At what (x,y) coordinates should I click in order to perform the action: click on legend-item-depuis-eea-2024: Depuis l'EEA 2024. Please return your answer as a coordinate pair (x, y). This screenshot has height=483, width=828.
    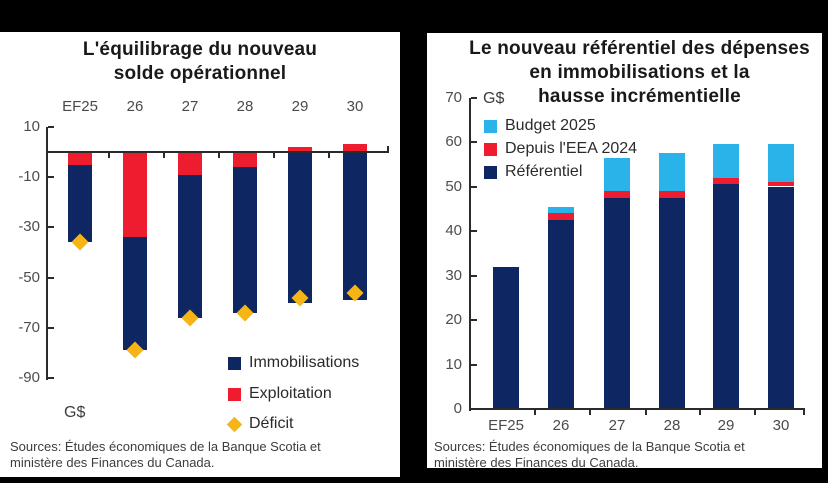
    Looking at the image, I should click on (560, 149).